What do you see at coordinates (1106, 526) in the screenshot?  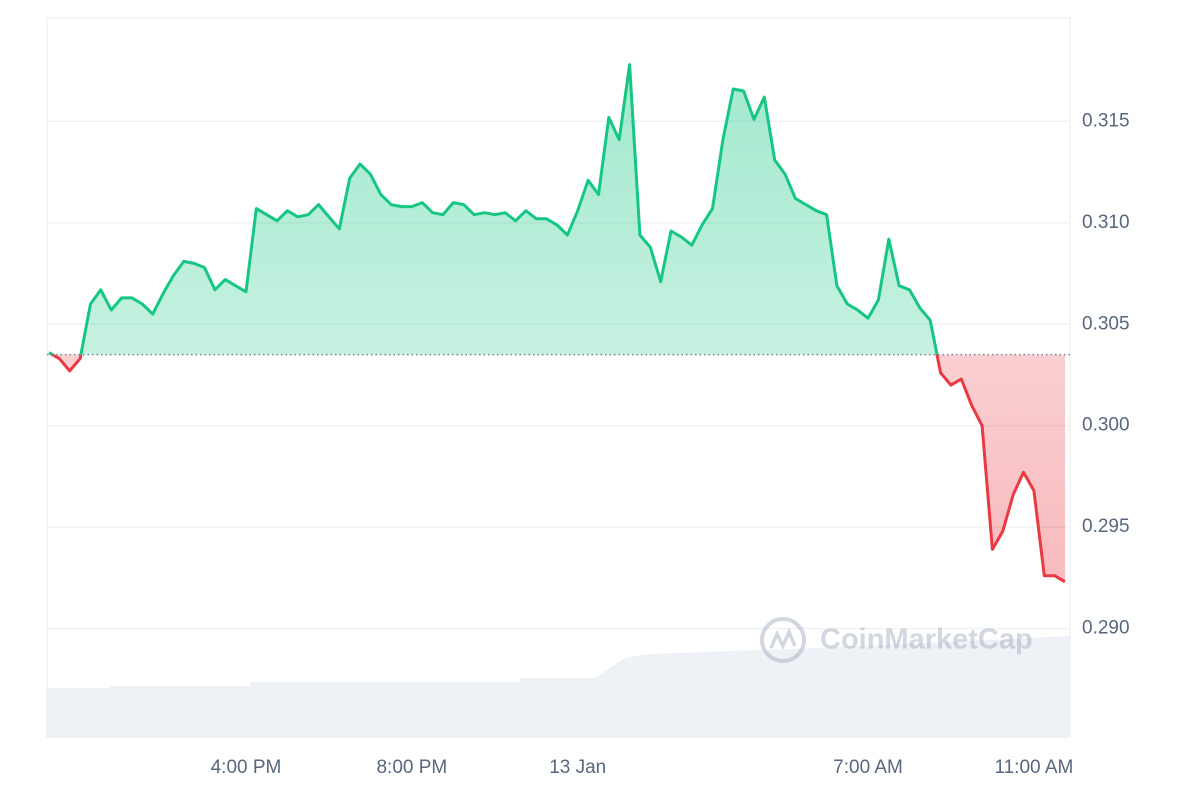 I see `y-tick-label: 0.295` at bounding box center [1106, 526].